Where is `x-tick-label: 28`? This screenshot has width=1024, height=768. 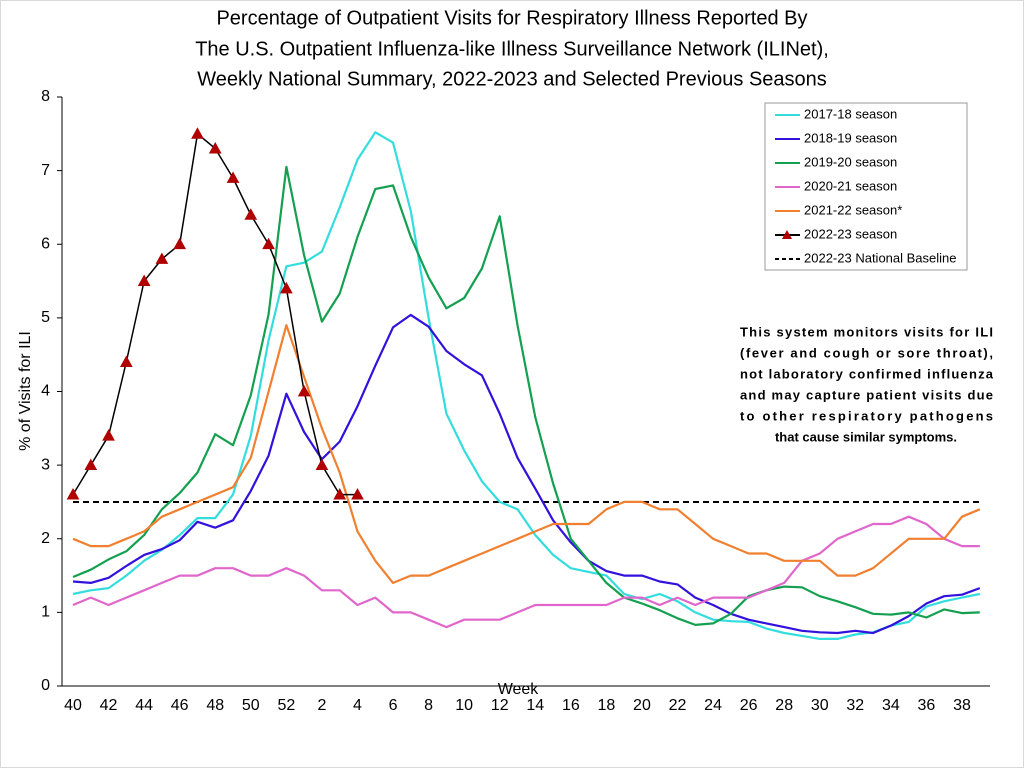 x-tick-label: 28 is located at coordinates (784, 705).